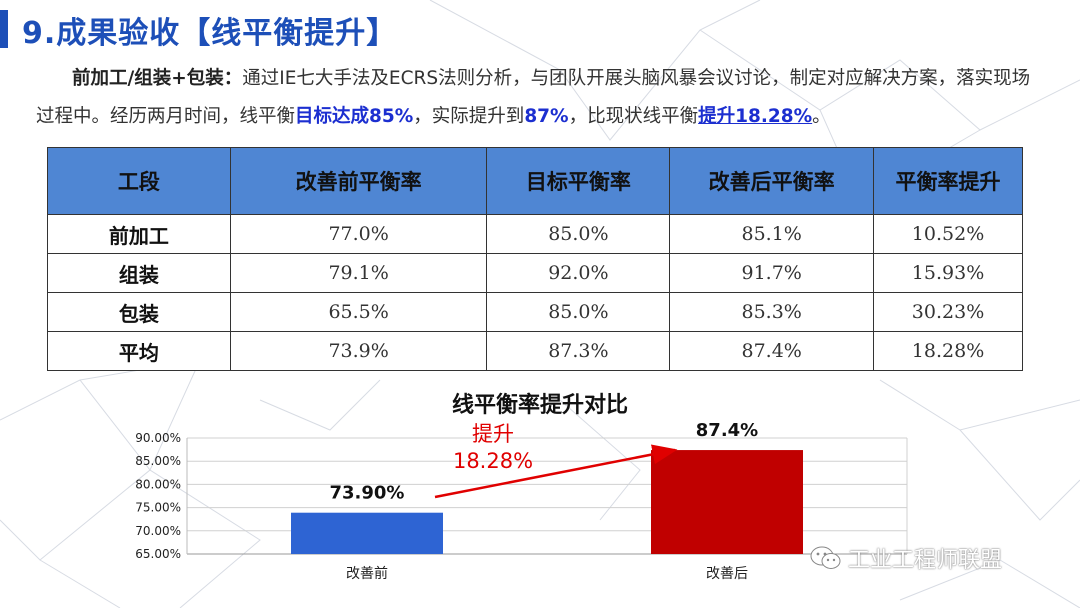  What do you see at coordinates (772, 234) in the screenshot?
I see `table-cell: 85.1%` at bounding box center [772, 234].